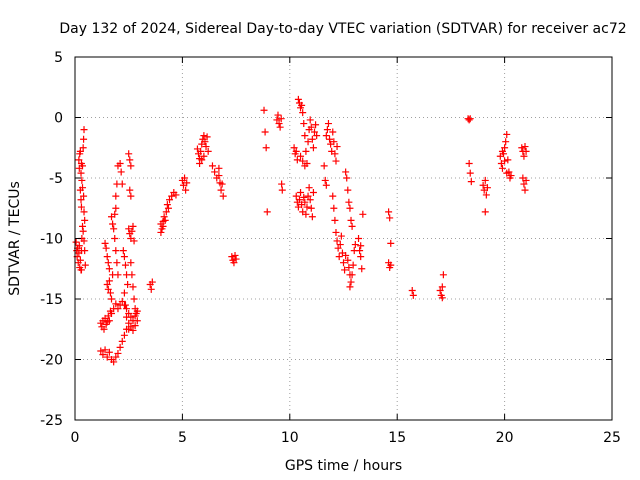 The width and height of the screenshot is (640, 480). Describe the element at coordinates (397, 438) in the screenshot. I see `x-tick-label: 15` at that location.